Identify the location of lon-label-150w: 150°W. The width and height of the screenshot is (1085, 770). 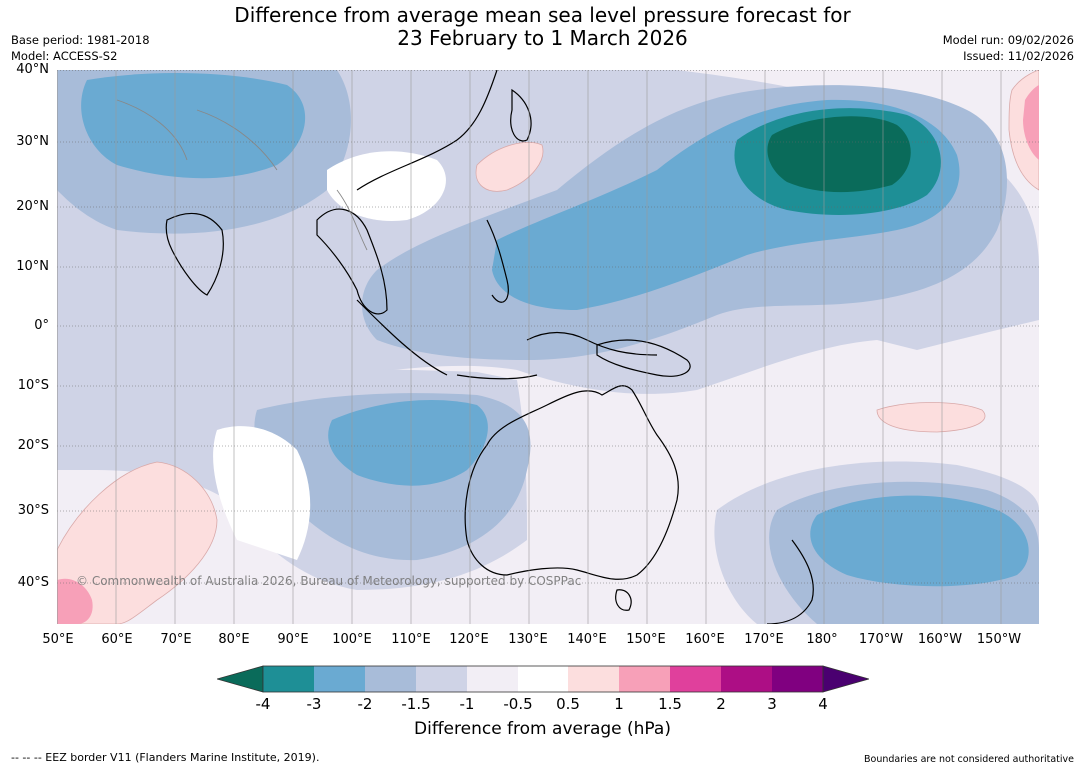
(999, 639).